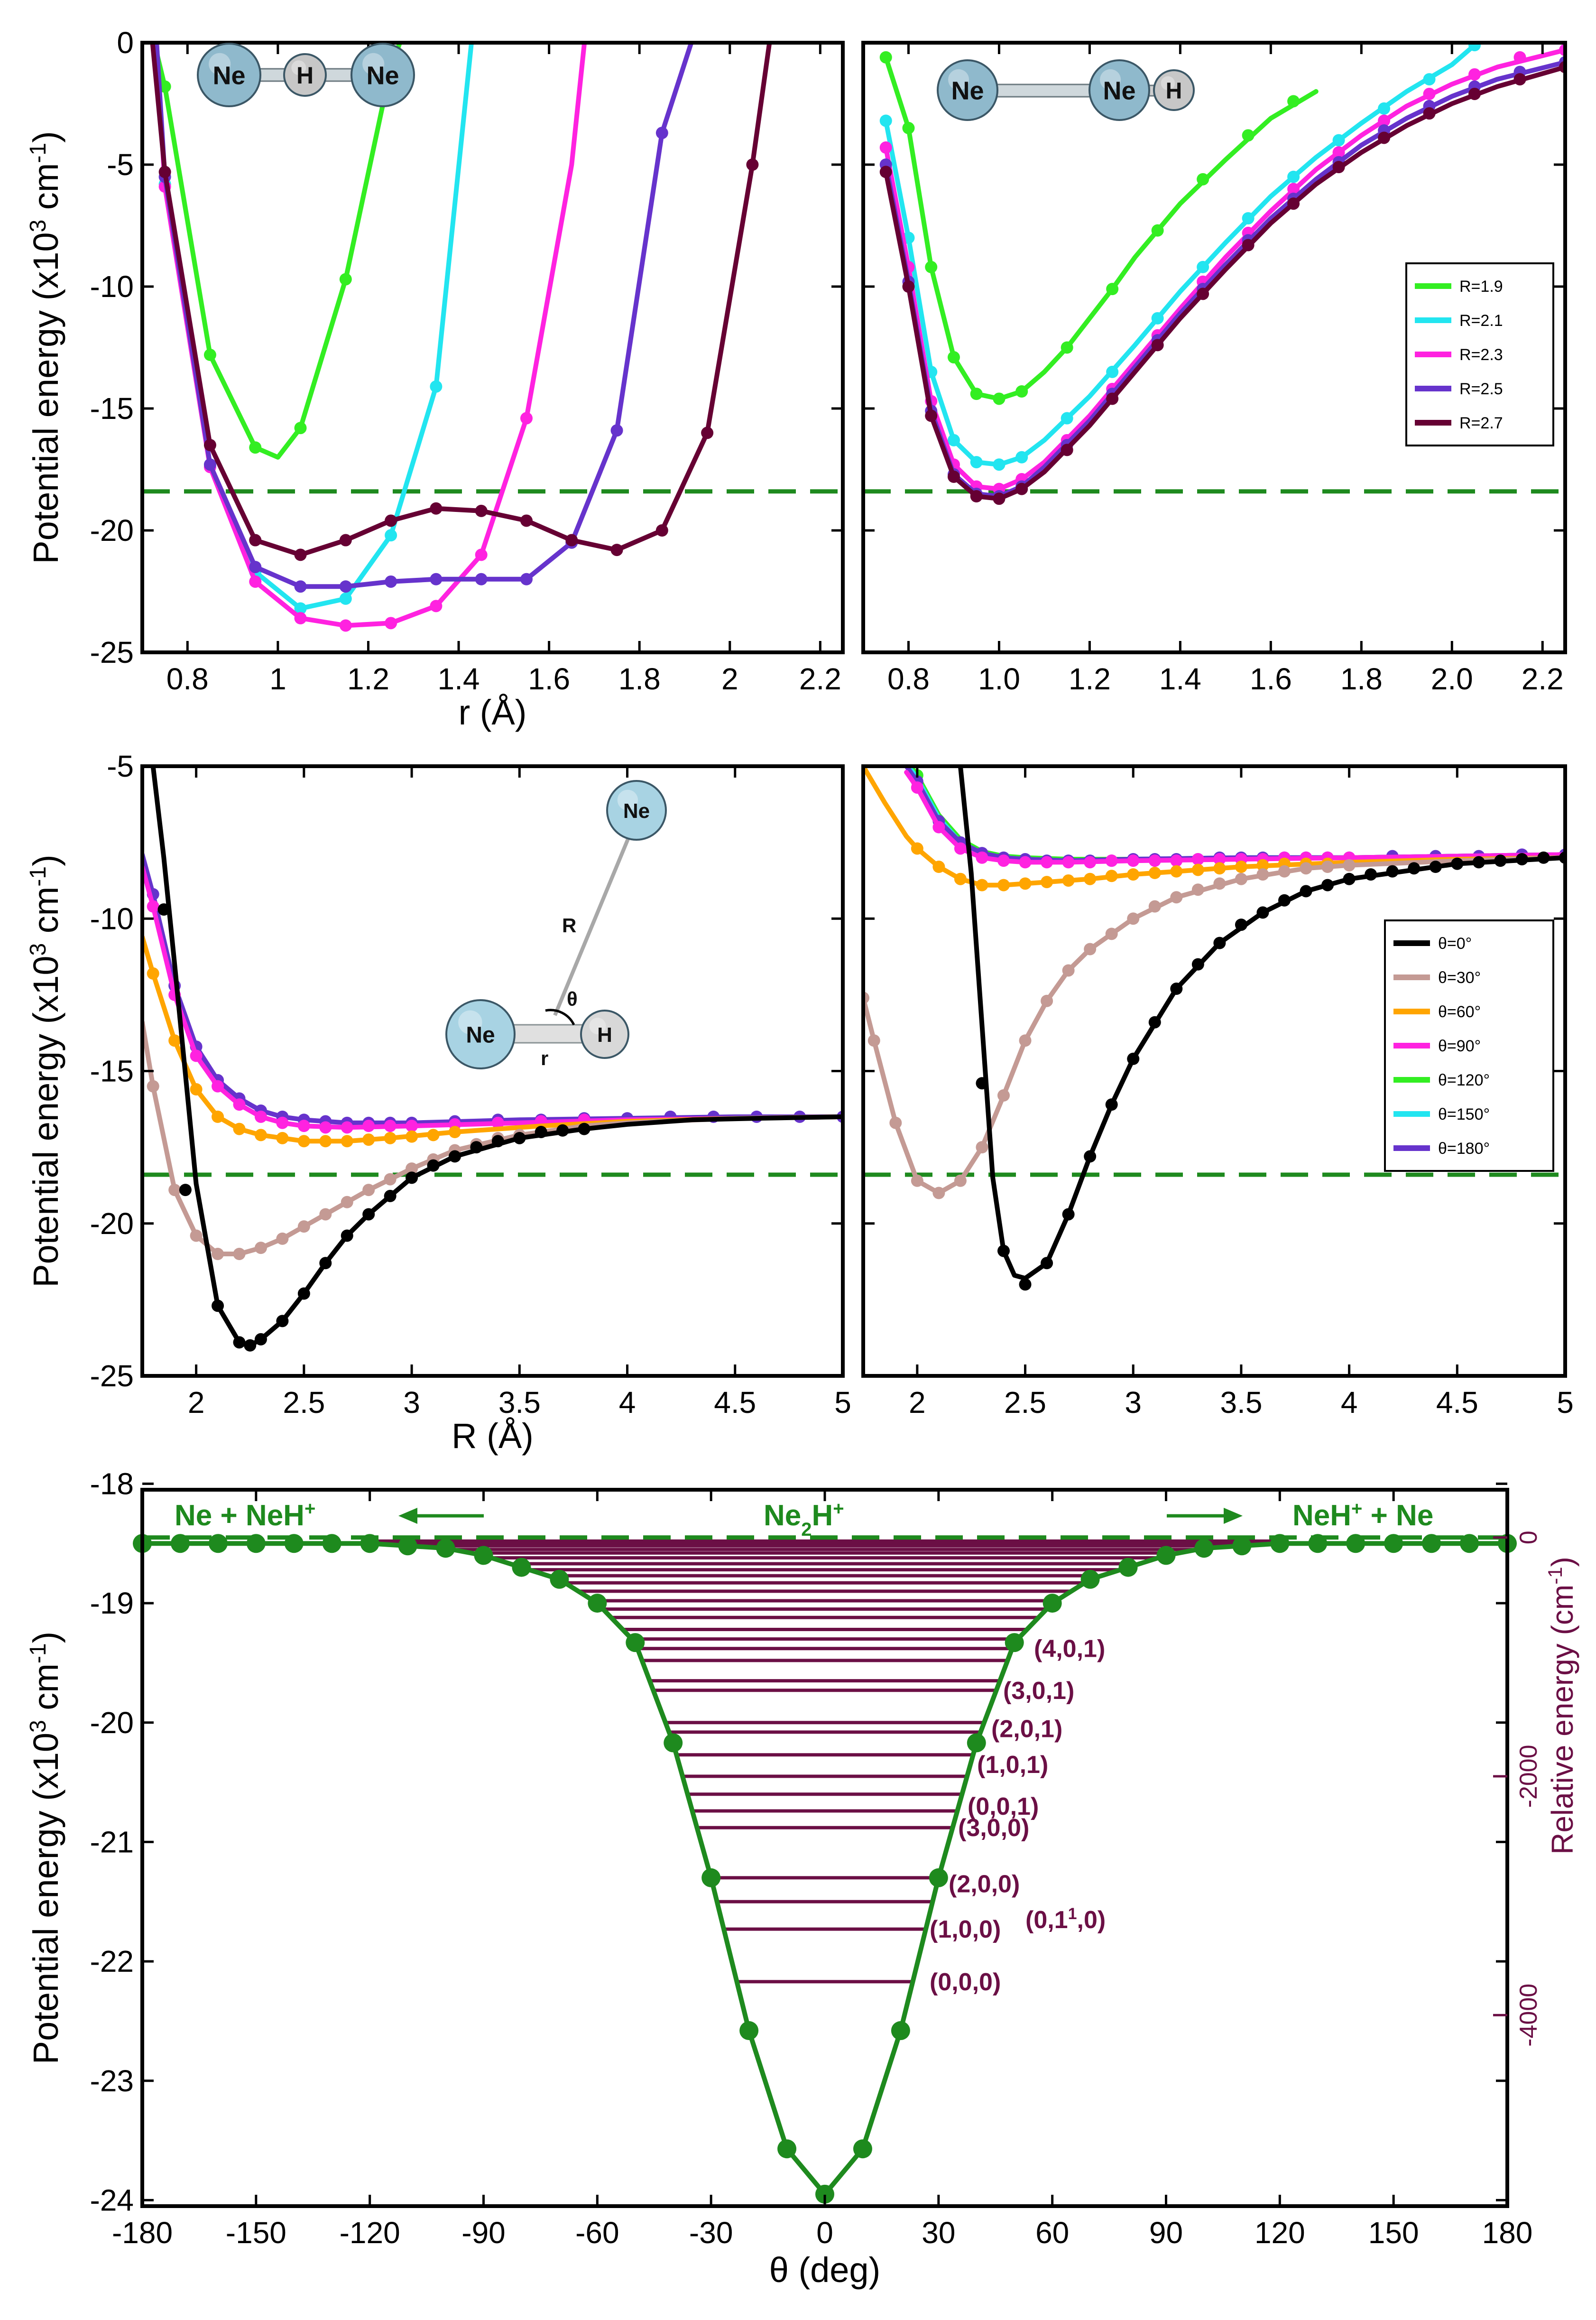 Image resolution: width=1596 pixels, height=2320 pixels. I want to click on x-tick-label: 1.6, so click(549, 679).